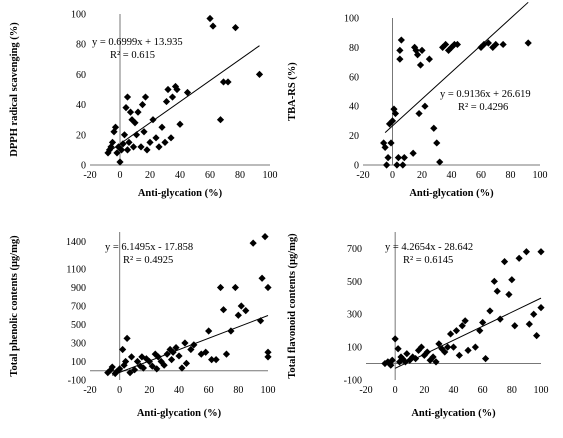 The image size is (563, 438). I want to click on x-tick-label: -20, so click(89, 175).